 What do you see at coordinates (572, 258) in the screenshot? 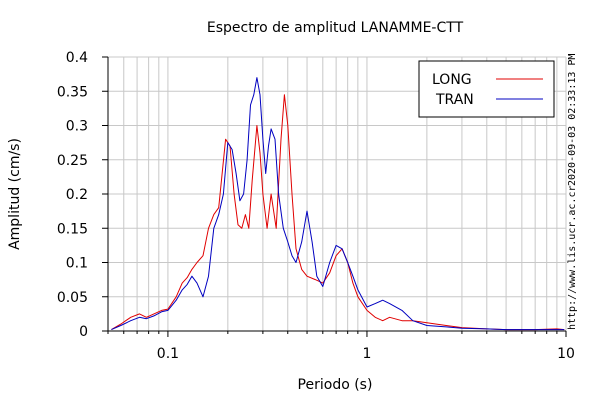
I see `url-text: http://www.lis.ucr.ac.cr` at bounding box center [572, 258].